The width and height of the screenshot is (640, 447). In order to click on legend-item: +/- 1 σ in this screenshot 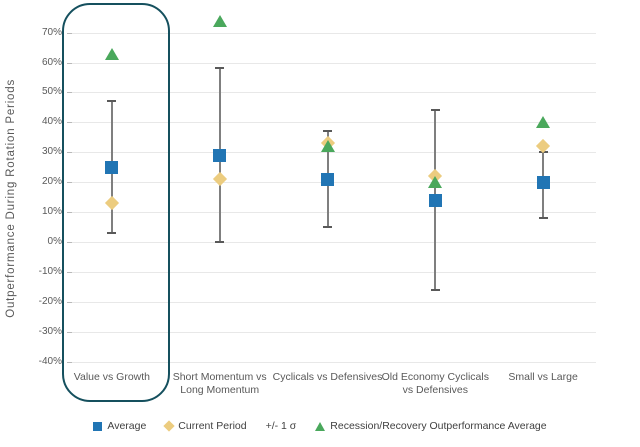, I will do `click(281, 426)`.